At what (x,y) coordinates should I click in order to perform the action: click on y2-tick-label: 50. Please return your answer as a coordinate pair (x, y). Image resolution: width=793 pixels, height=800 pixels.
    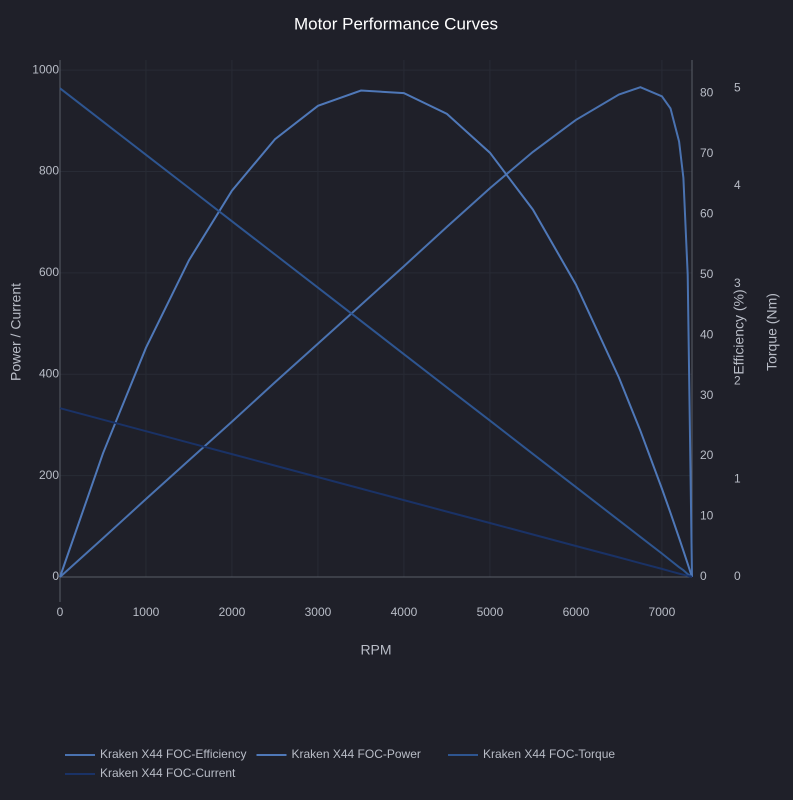
    Looking at the image, I should click on (707, 274).